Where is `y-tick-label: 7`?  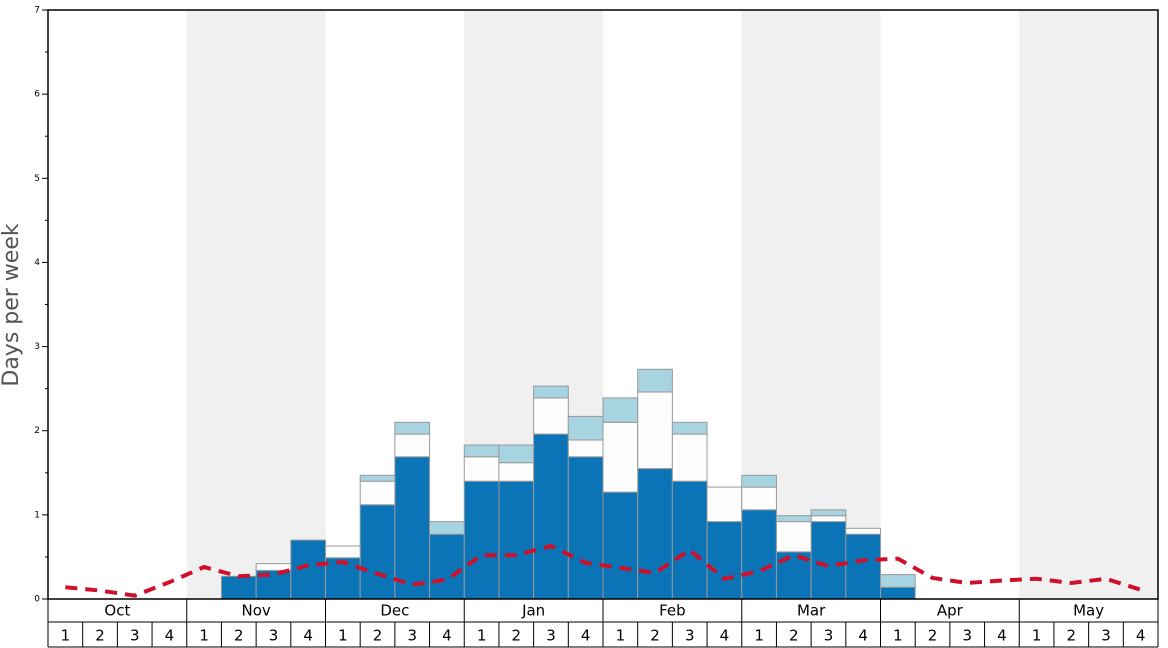 y-tick-label: 7 is located at coordinates (37, 11).